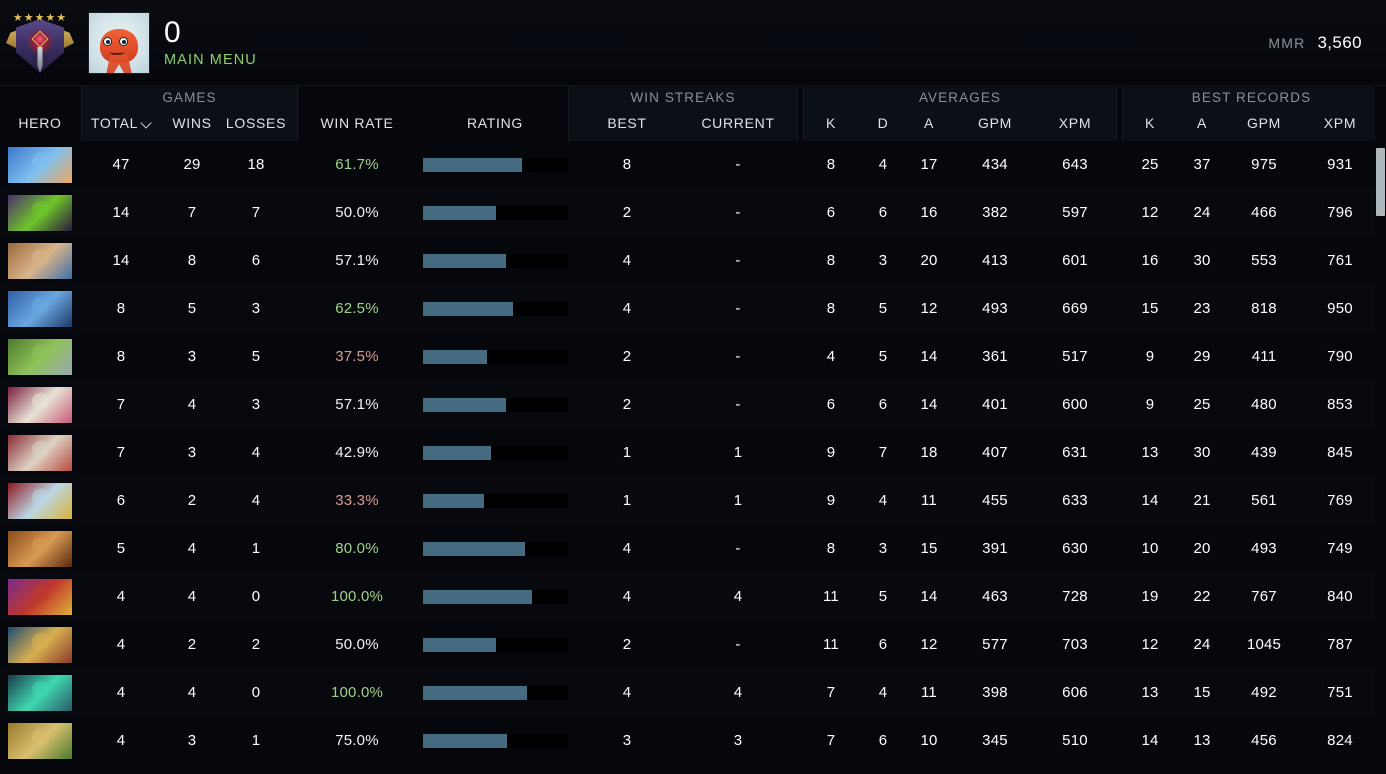 The image size is (1386, 774). What do you see at coordinates (495, 123) in the screenshot?
I see `column-header-label: RATING` at bounding box center [495, 123].